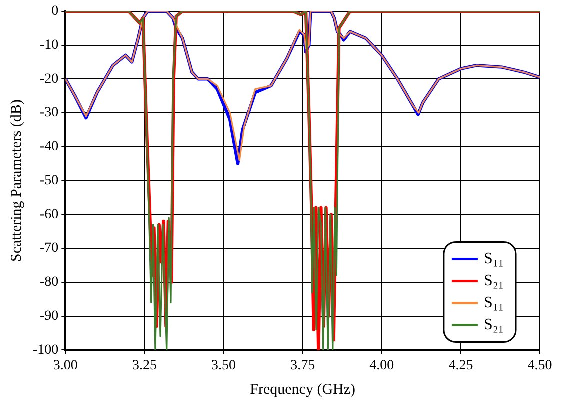  Describe the element at coordinates (49, 147) in the screenshot. I see `y-tick-label: -40` at that location.